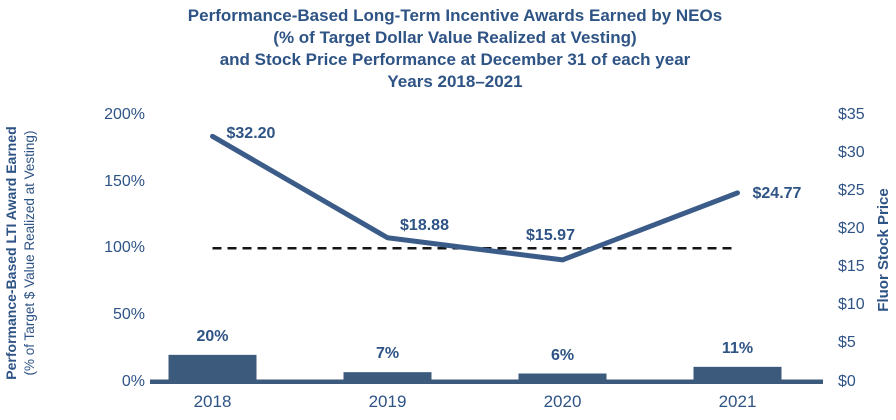  I want to click on bar-2019, so click(387, 377).